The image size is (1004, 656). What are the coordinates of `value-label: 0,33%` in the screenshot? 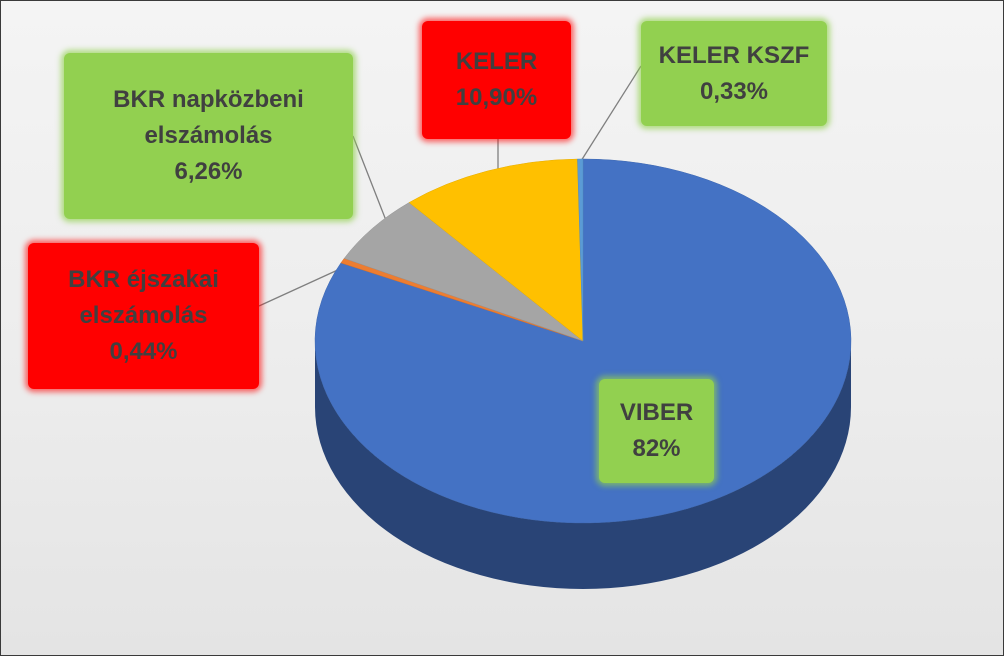 It's located at (734, 91).